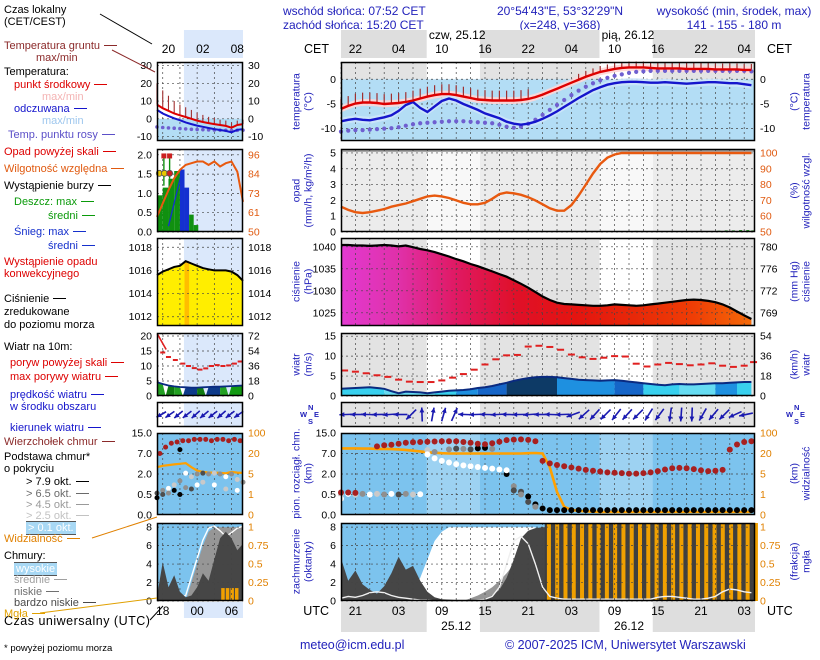 The image size is (820, 660). I want to click on legend-item: odczuwana, so click(50, 109).